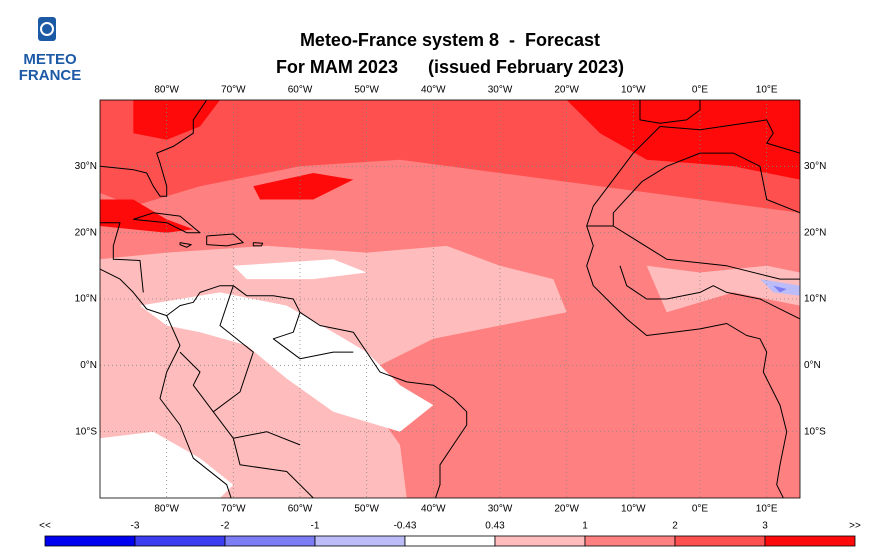  Describe the element at coordinates (450, 67) in the screenshot. I see `subtitle: For MAM 2023 (issued February 2023)` at that location.